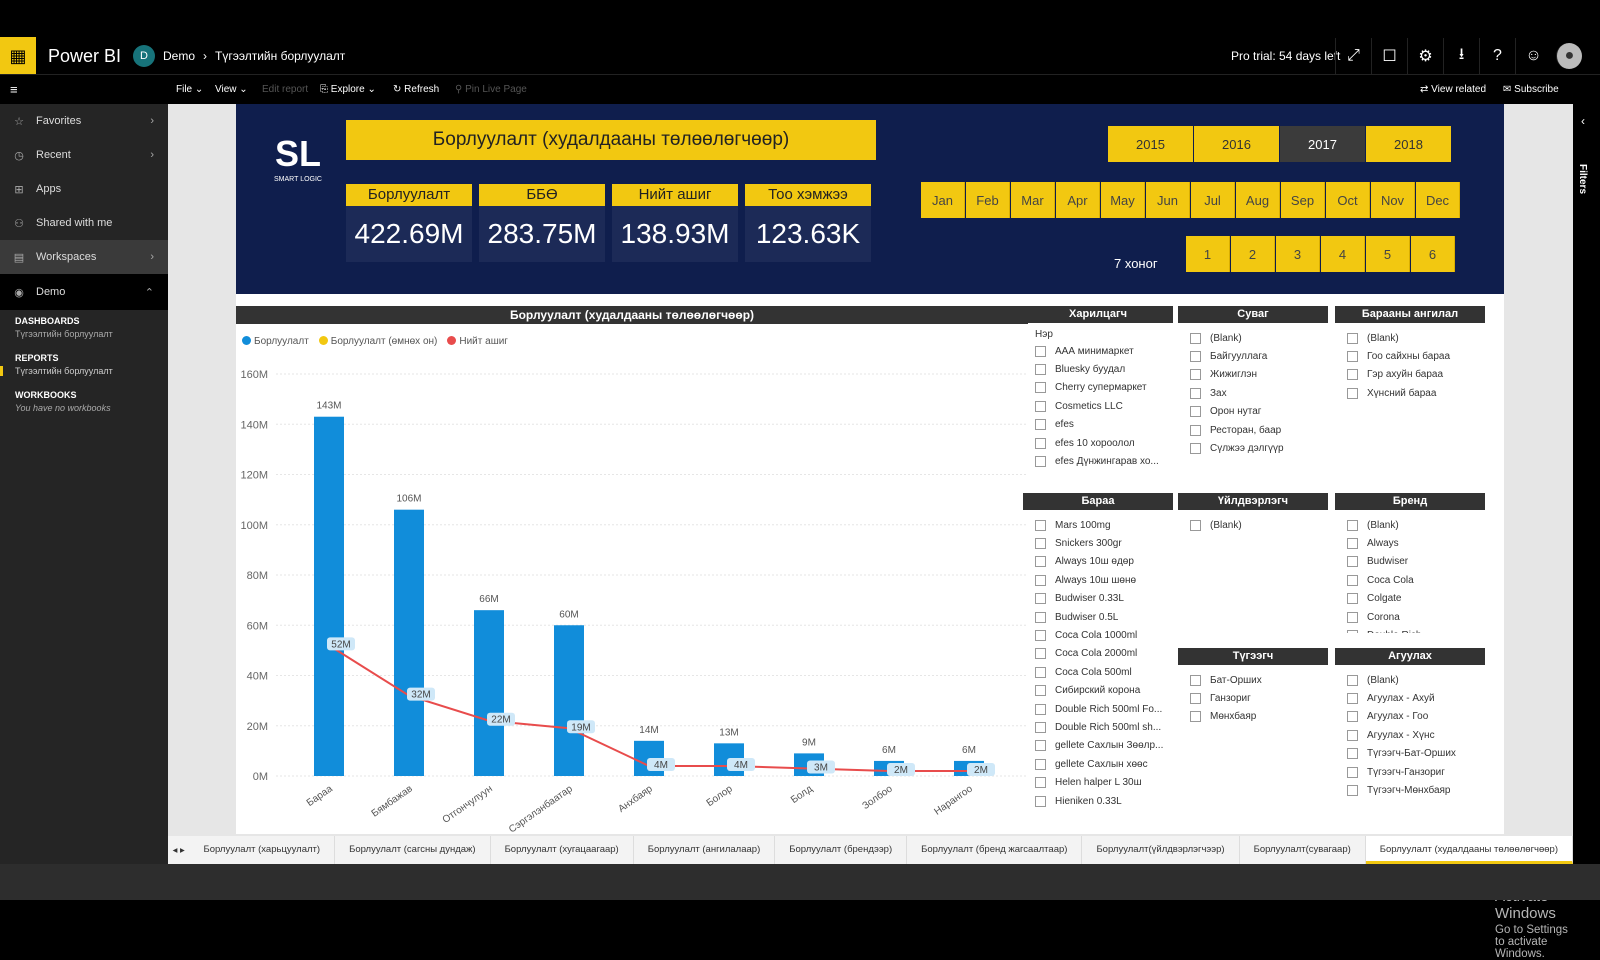  I want to click on month-button-may: May, so click(1123, 200).